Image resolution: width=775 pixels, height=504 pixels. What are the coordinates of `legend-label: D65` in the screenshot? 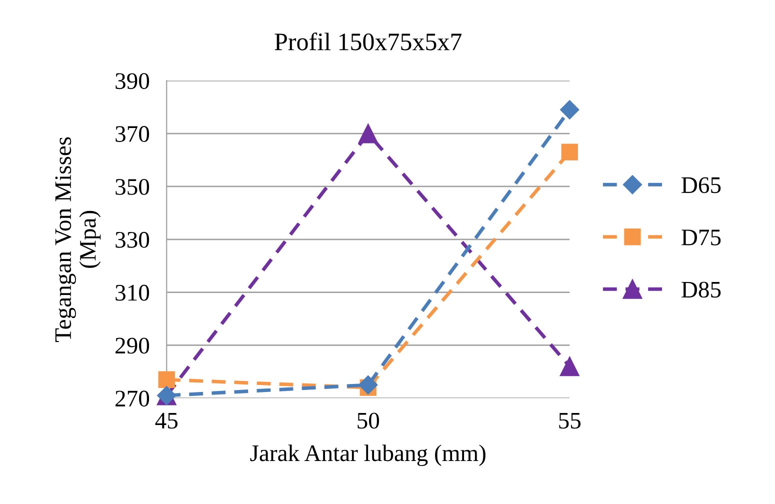 It's located at (701, 185).